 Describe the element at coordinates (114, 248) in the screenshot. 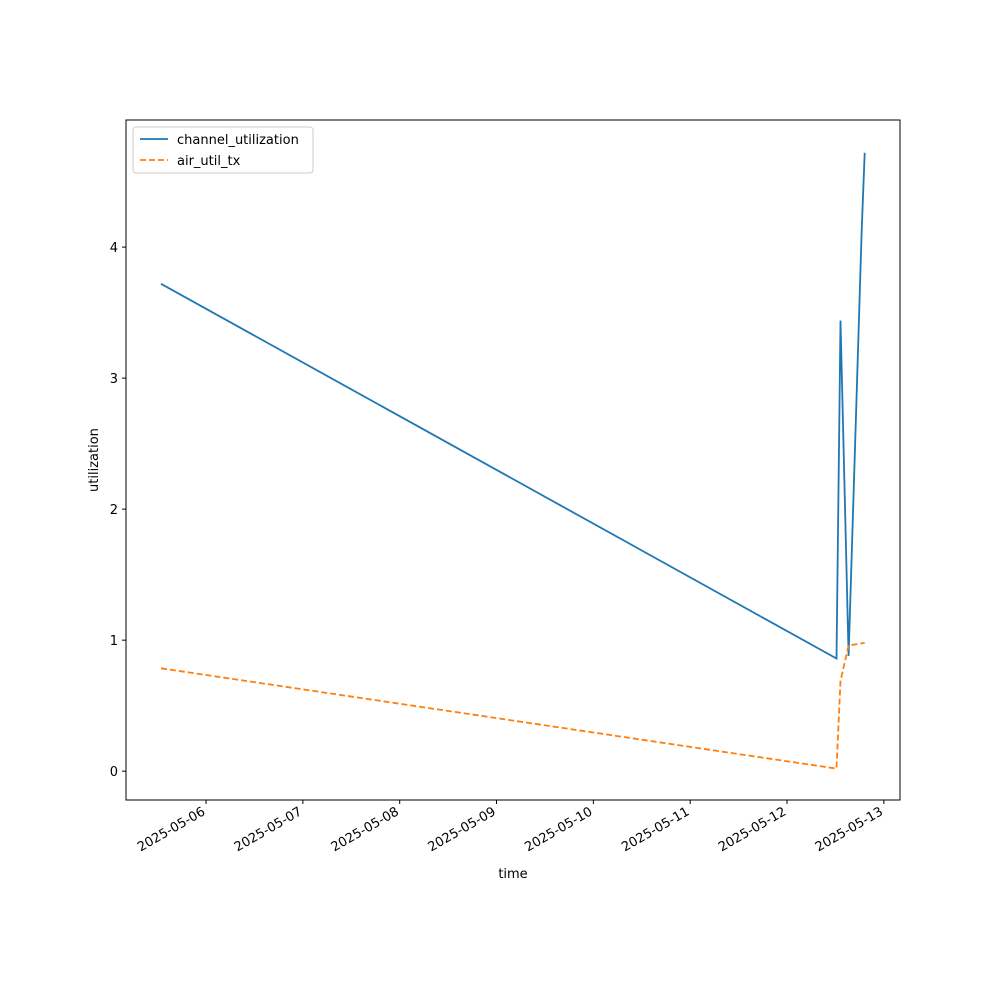

I see `y-tick-label: 4` at that location.